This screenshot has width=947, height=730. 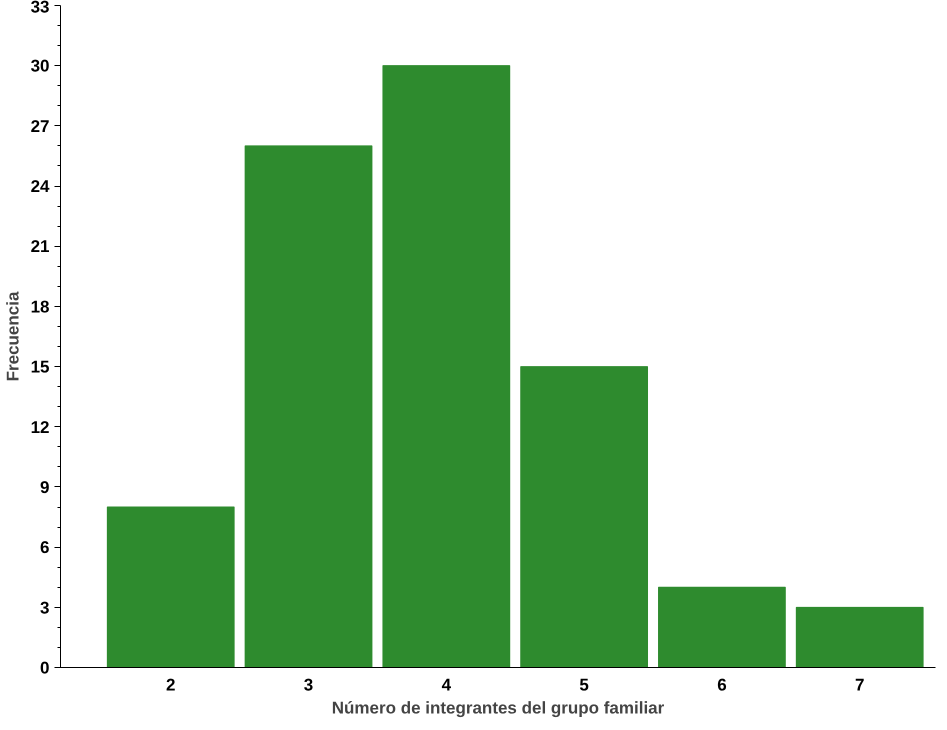 What do you see at coordinates (859, 685) in the screenshot?
I see `x-tick-label: 7` at bounding box center [859, 685].